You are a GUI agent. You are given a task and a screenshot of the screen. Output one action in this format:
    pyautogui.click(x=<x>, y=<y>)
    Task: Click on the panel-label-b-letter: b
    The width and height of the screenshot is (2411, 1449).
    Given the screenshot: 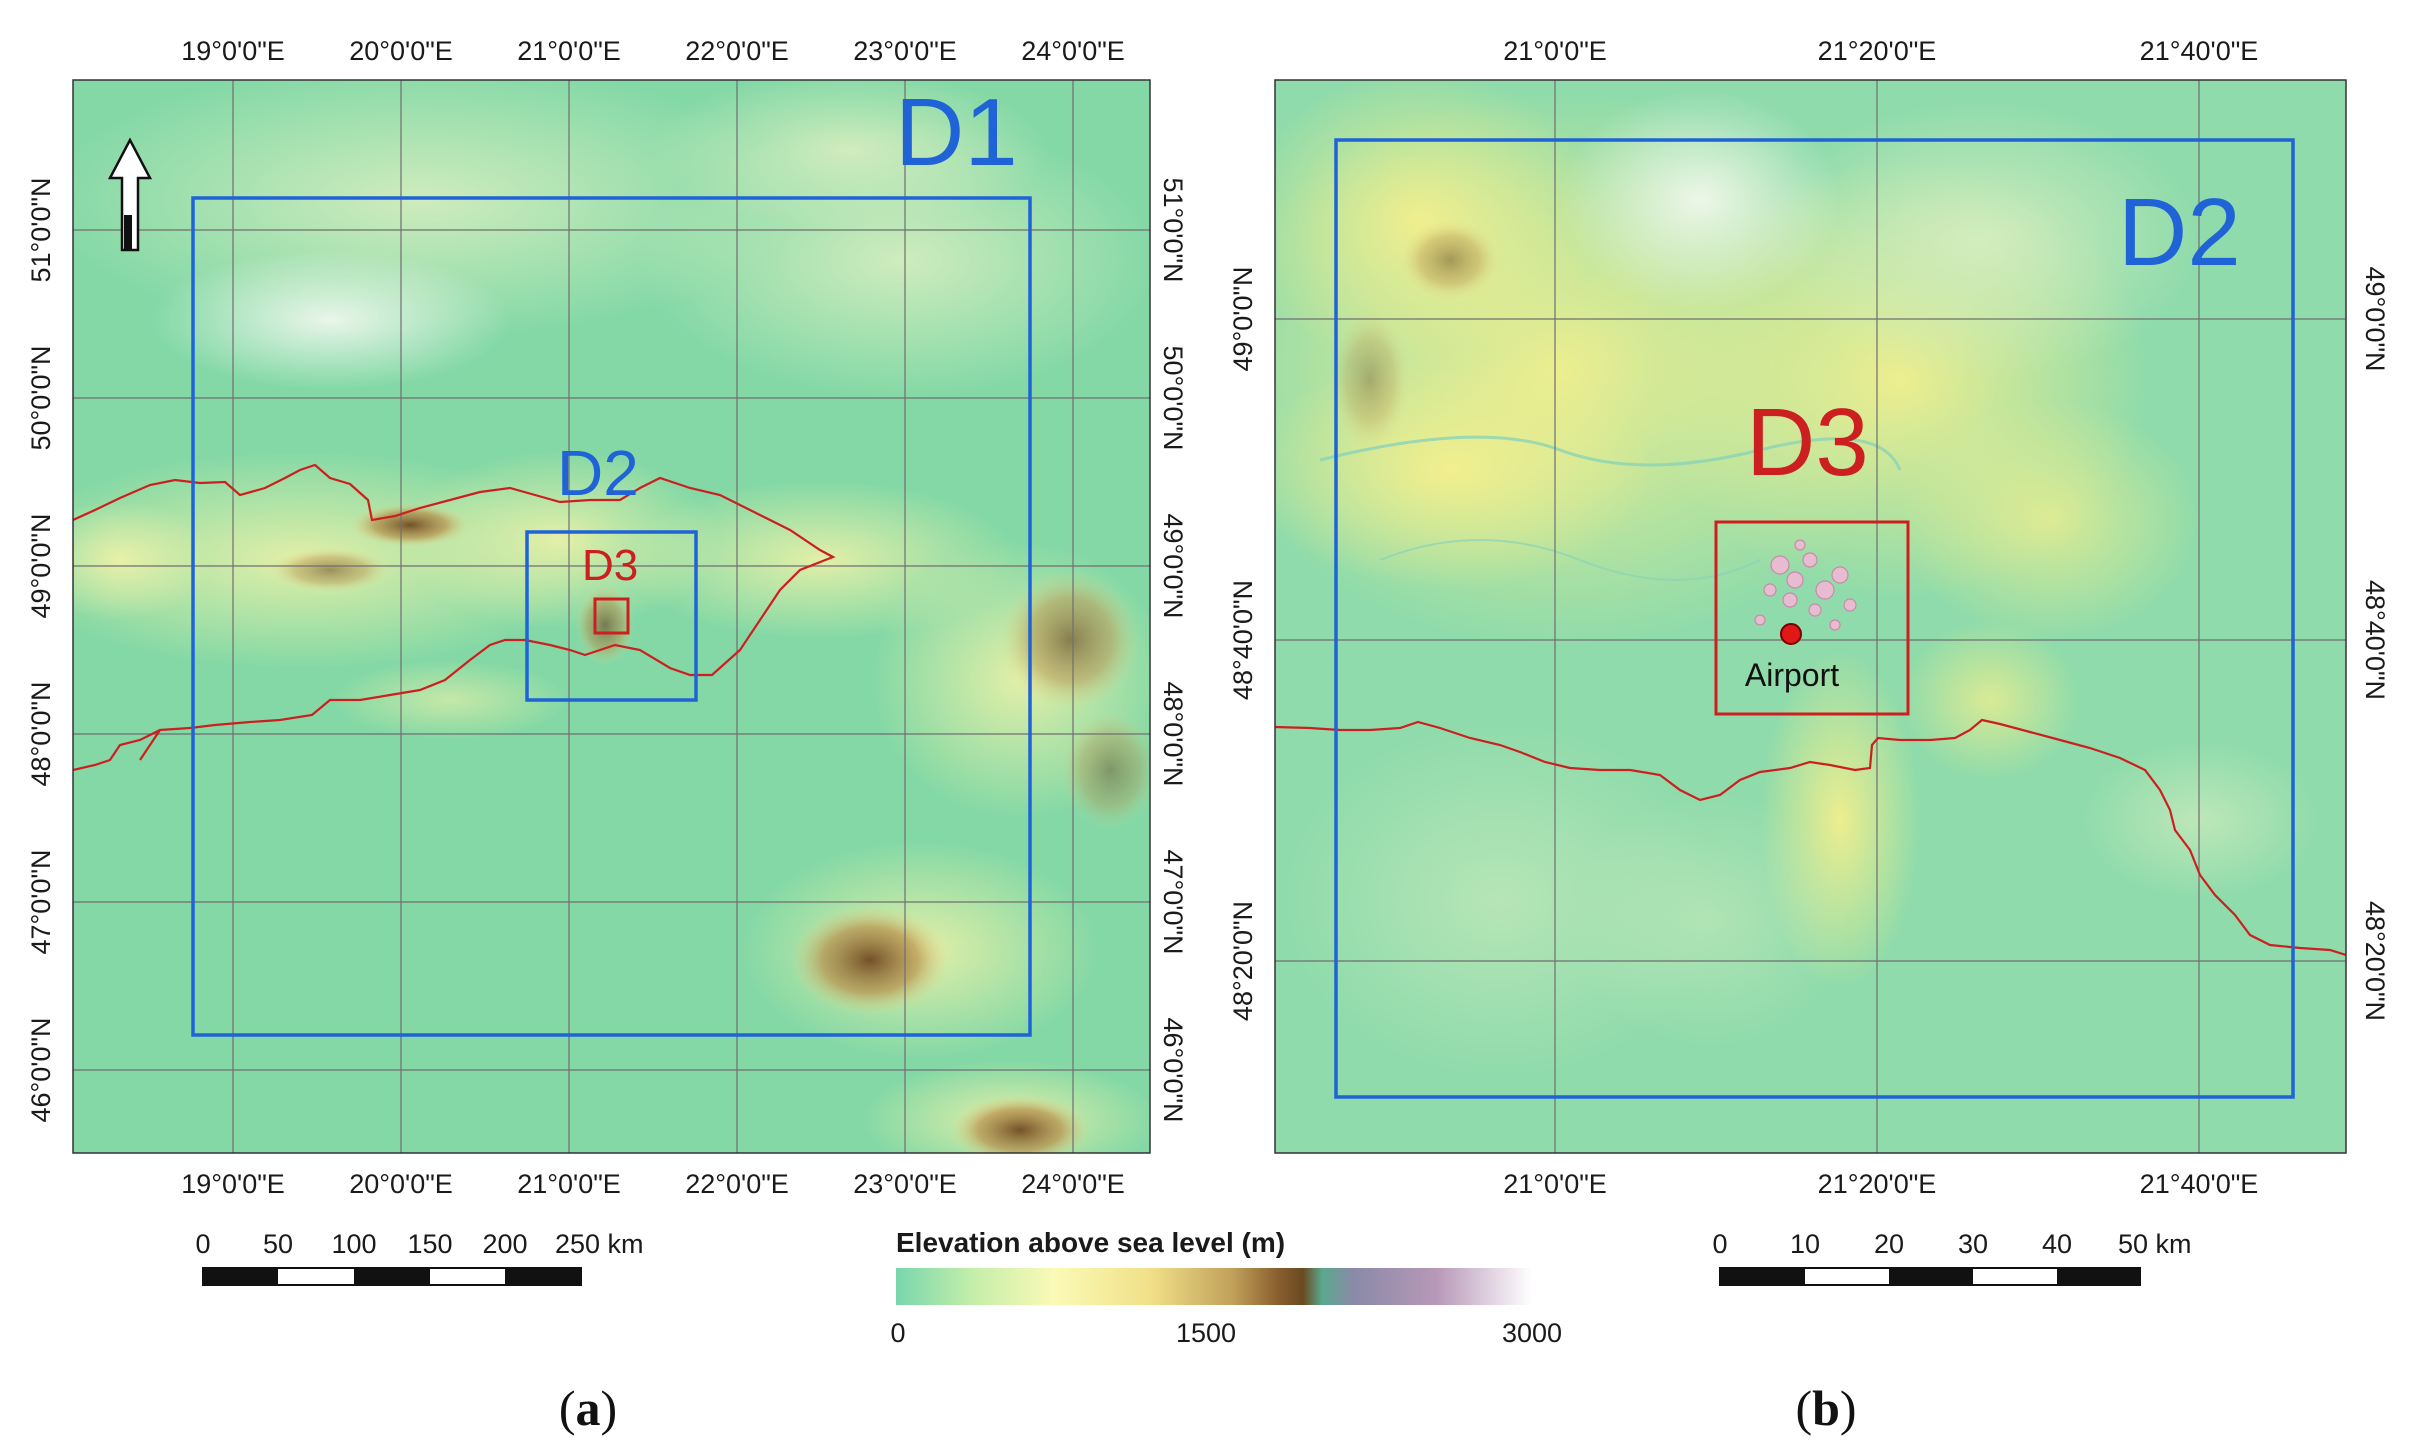 What is the action you would take?
    pyautogui.click(x=1826, y=1408)
    